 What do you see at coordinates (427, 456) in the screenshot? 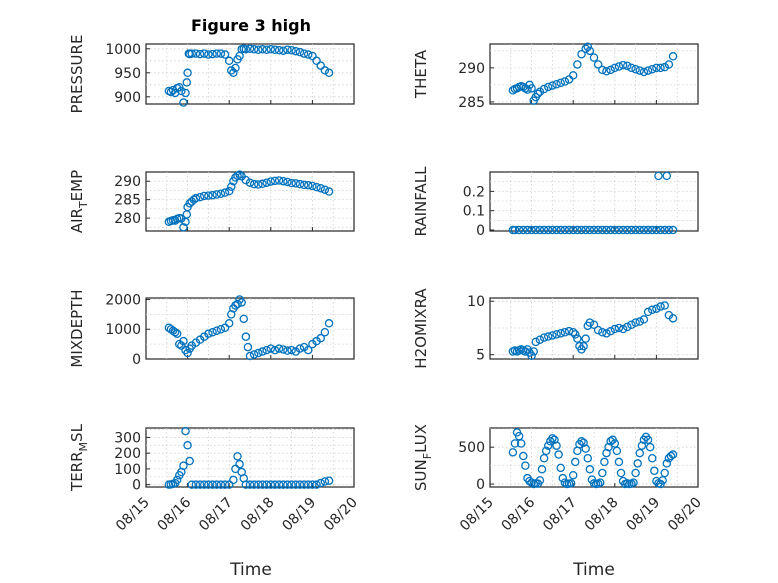
I see `y-axis-label-subscript: F` at bounding box center [427, 456].